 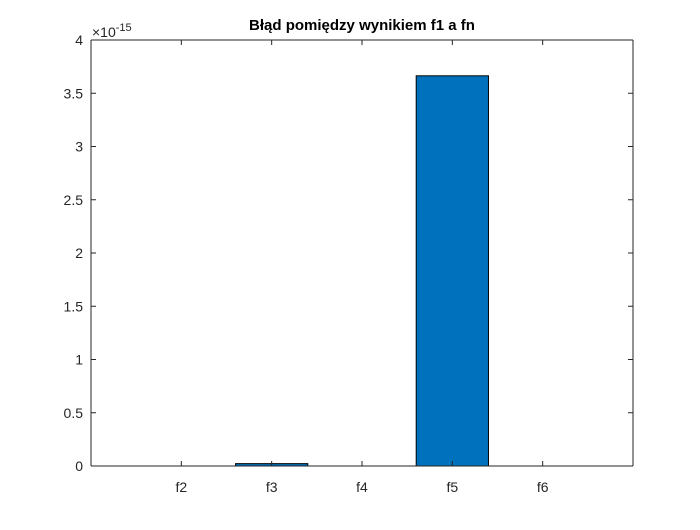 What do you see at coordinates (362, 487) in the screenshot?
I see `x-tick-label-f4: f4` at bounding box center [362, 487].